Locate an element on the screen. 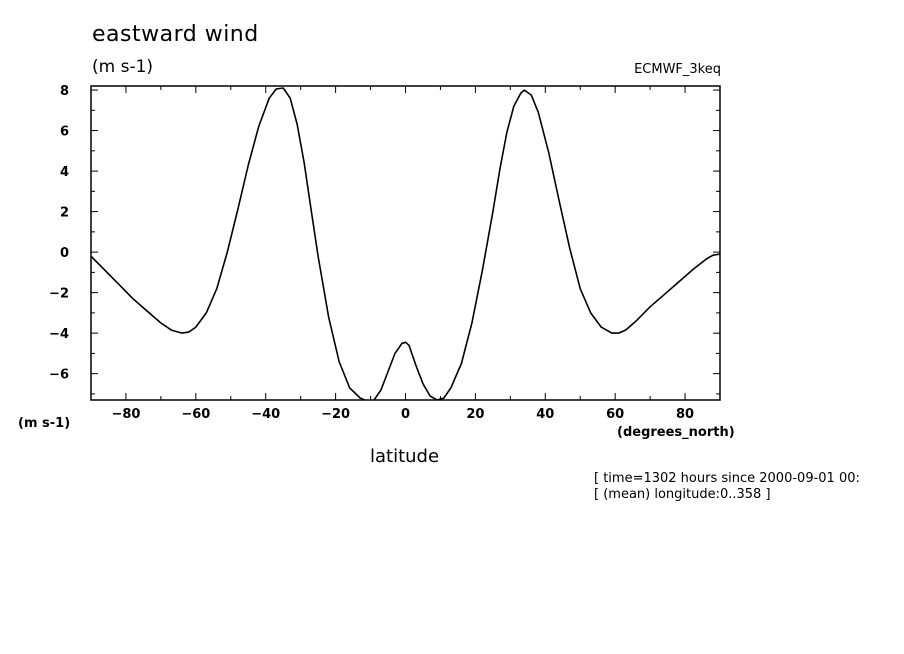  y-tick-label: −4 is located at coordinates (59, 334).